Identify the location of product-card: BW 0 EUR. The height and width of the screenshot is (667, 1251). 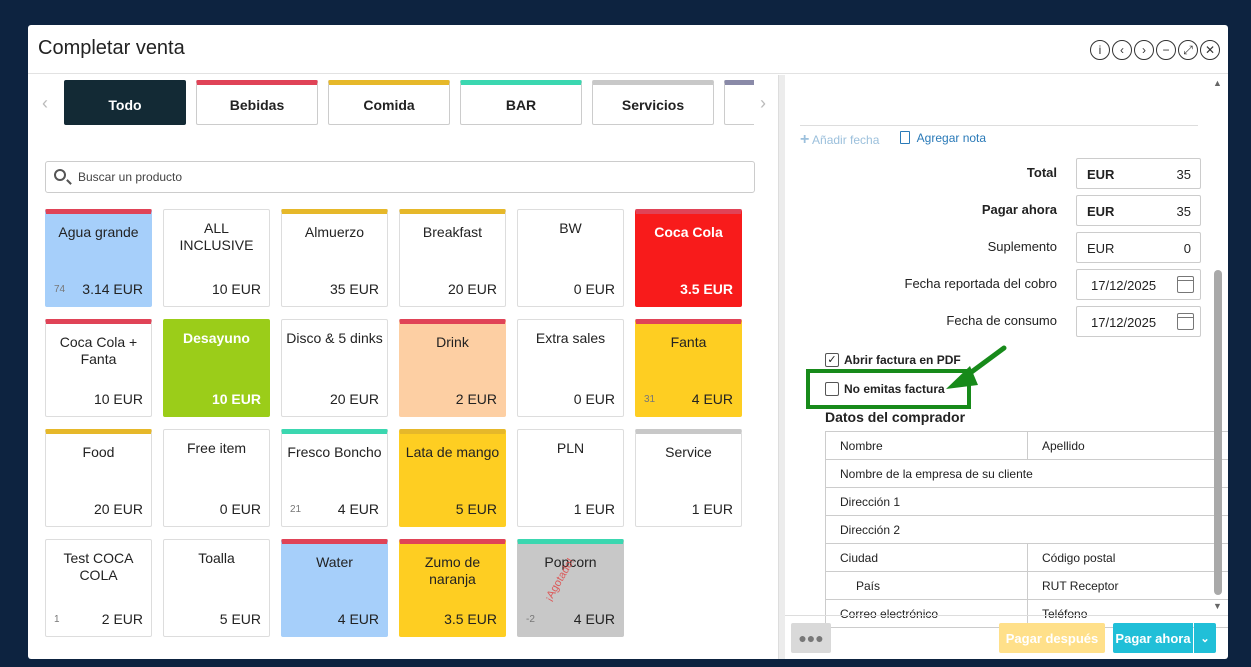
(570, 258).